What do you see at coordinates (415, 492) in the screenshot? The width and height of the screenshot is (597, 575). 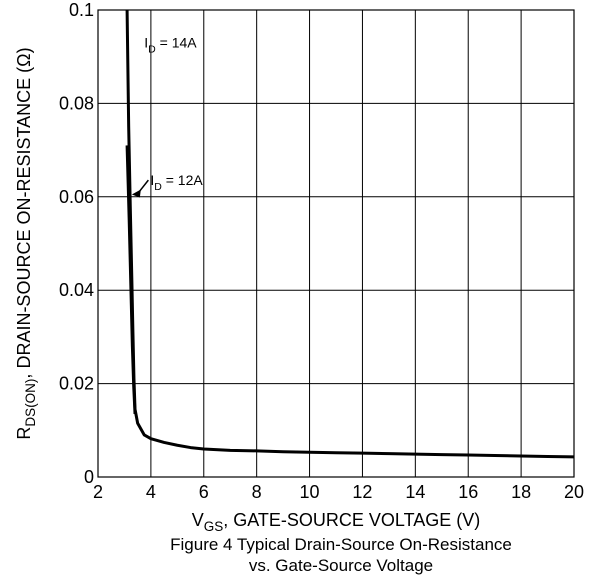 I see `x-tick-label: 14` at bounding box center [415, 492].